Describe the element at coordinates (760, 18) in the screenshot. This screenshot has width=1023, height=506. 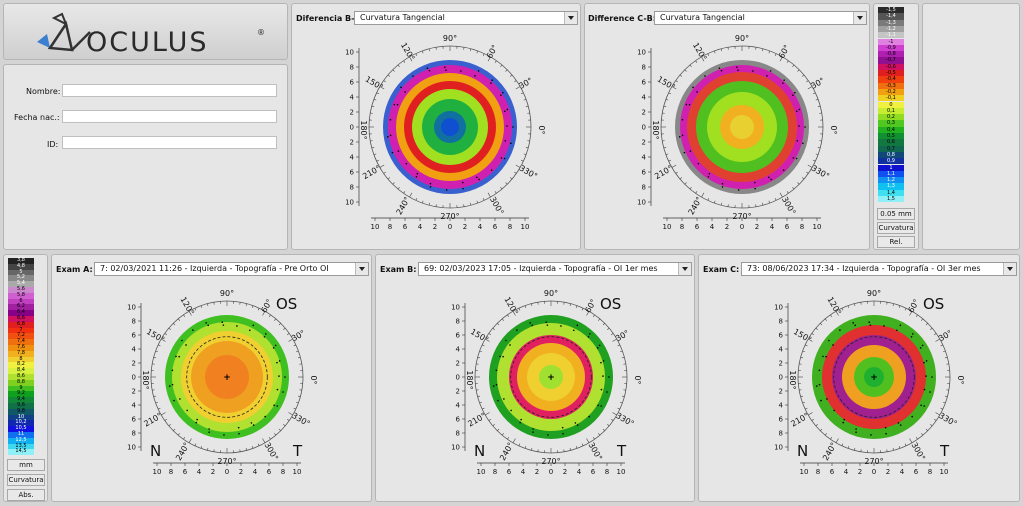
I see `diff-cb-select: Curvatura Tangencial` at that location.